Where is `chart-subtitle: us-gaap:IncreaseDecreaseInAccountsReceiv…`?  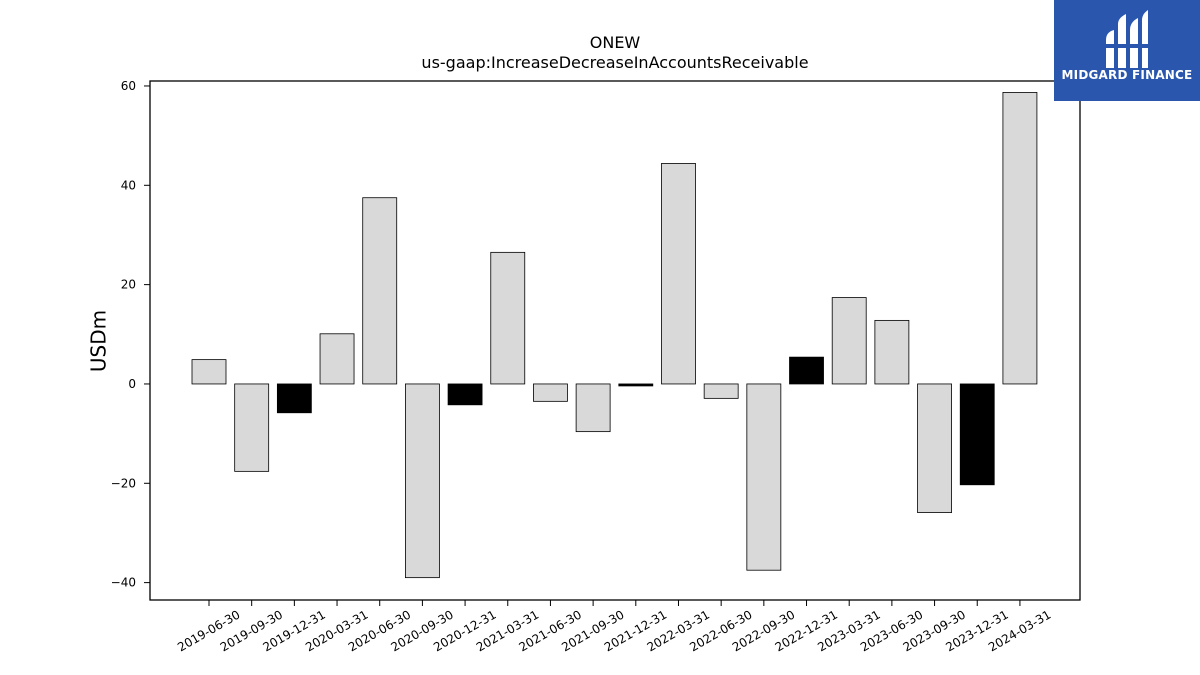 chart-subtitle: us-gaap:IncreaseDecreaseInAccountsReceiv… is located at coordinates (615, 62).